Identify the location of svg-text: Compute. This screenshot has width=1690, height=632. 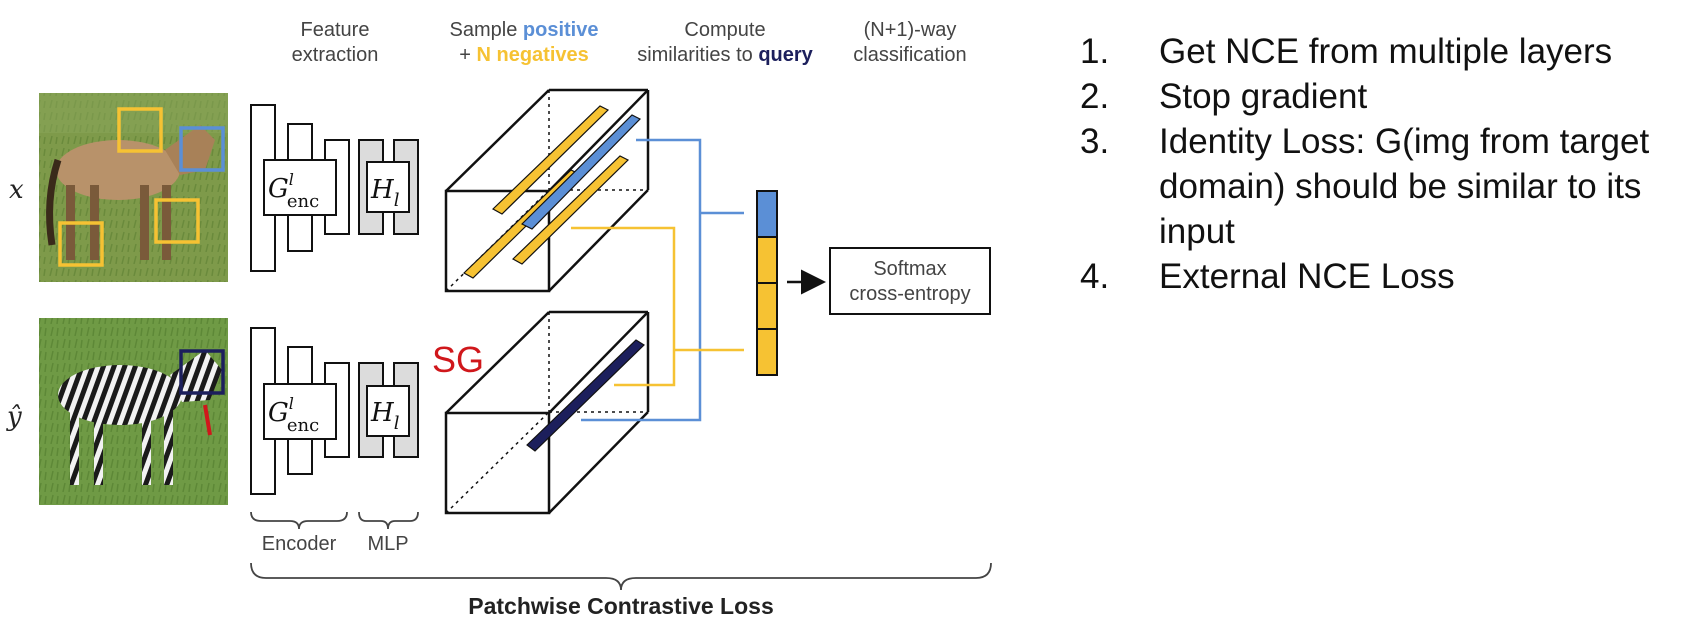
(724, 30).